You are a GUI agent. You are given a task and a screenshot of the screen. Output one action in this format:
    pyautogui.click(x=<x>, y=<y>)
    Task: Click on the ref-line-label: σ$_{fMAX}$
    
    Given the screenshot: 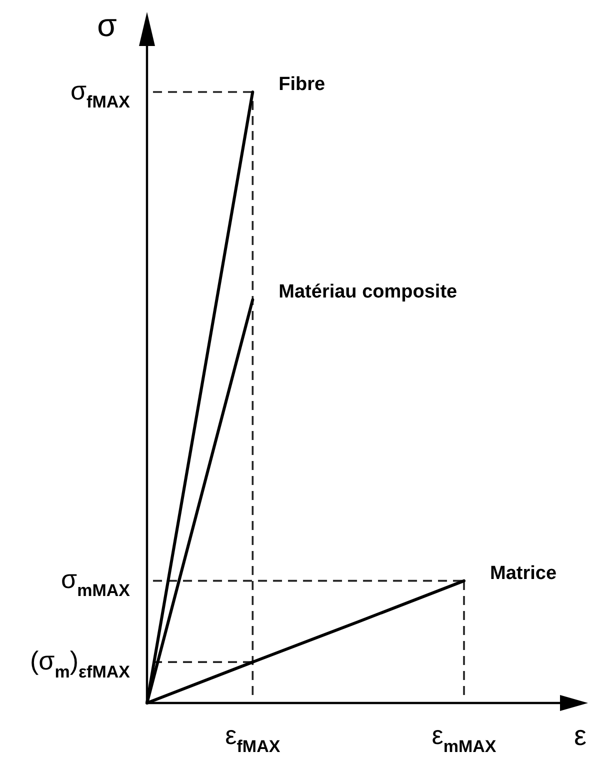 What is the action you would take?
    pyautogui.click(x=100, y=93)
    